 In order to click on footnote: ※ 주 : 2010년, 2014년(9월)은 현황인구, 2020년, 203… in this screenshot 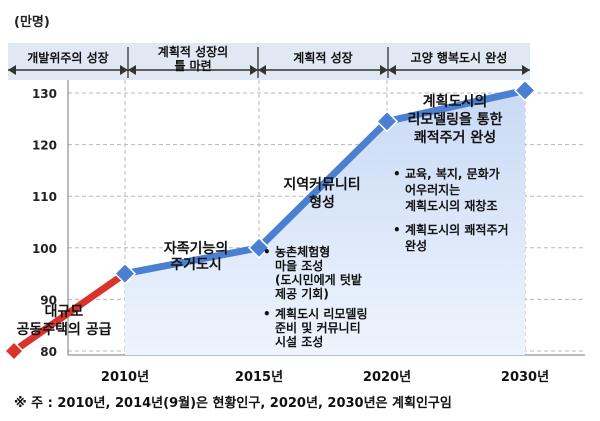, I will do `click(233, 403)`.